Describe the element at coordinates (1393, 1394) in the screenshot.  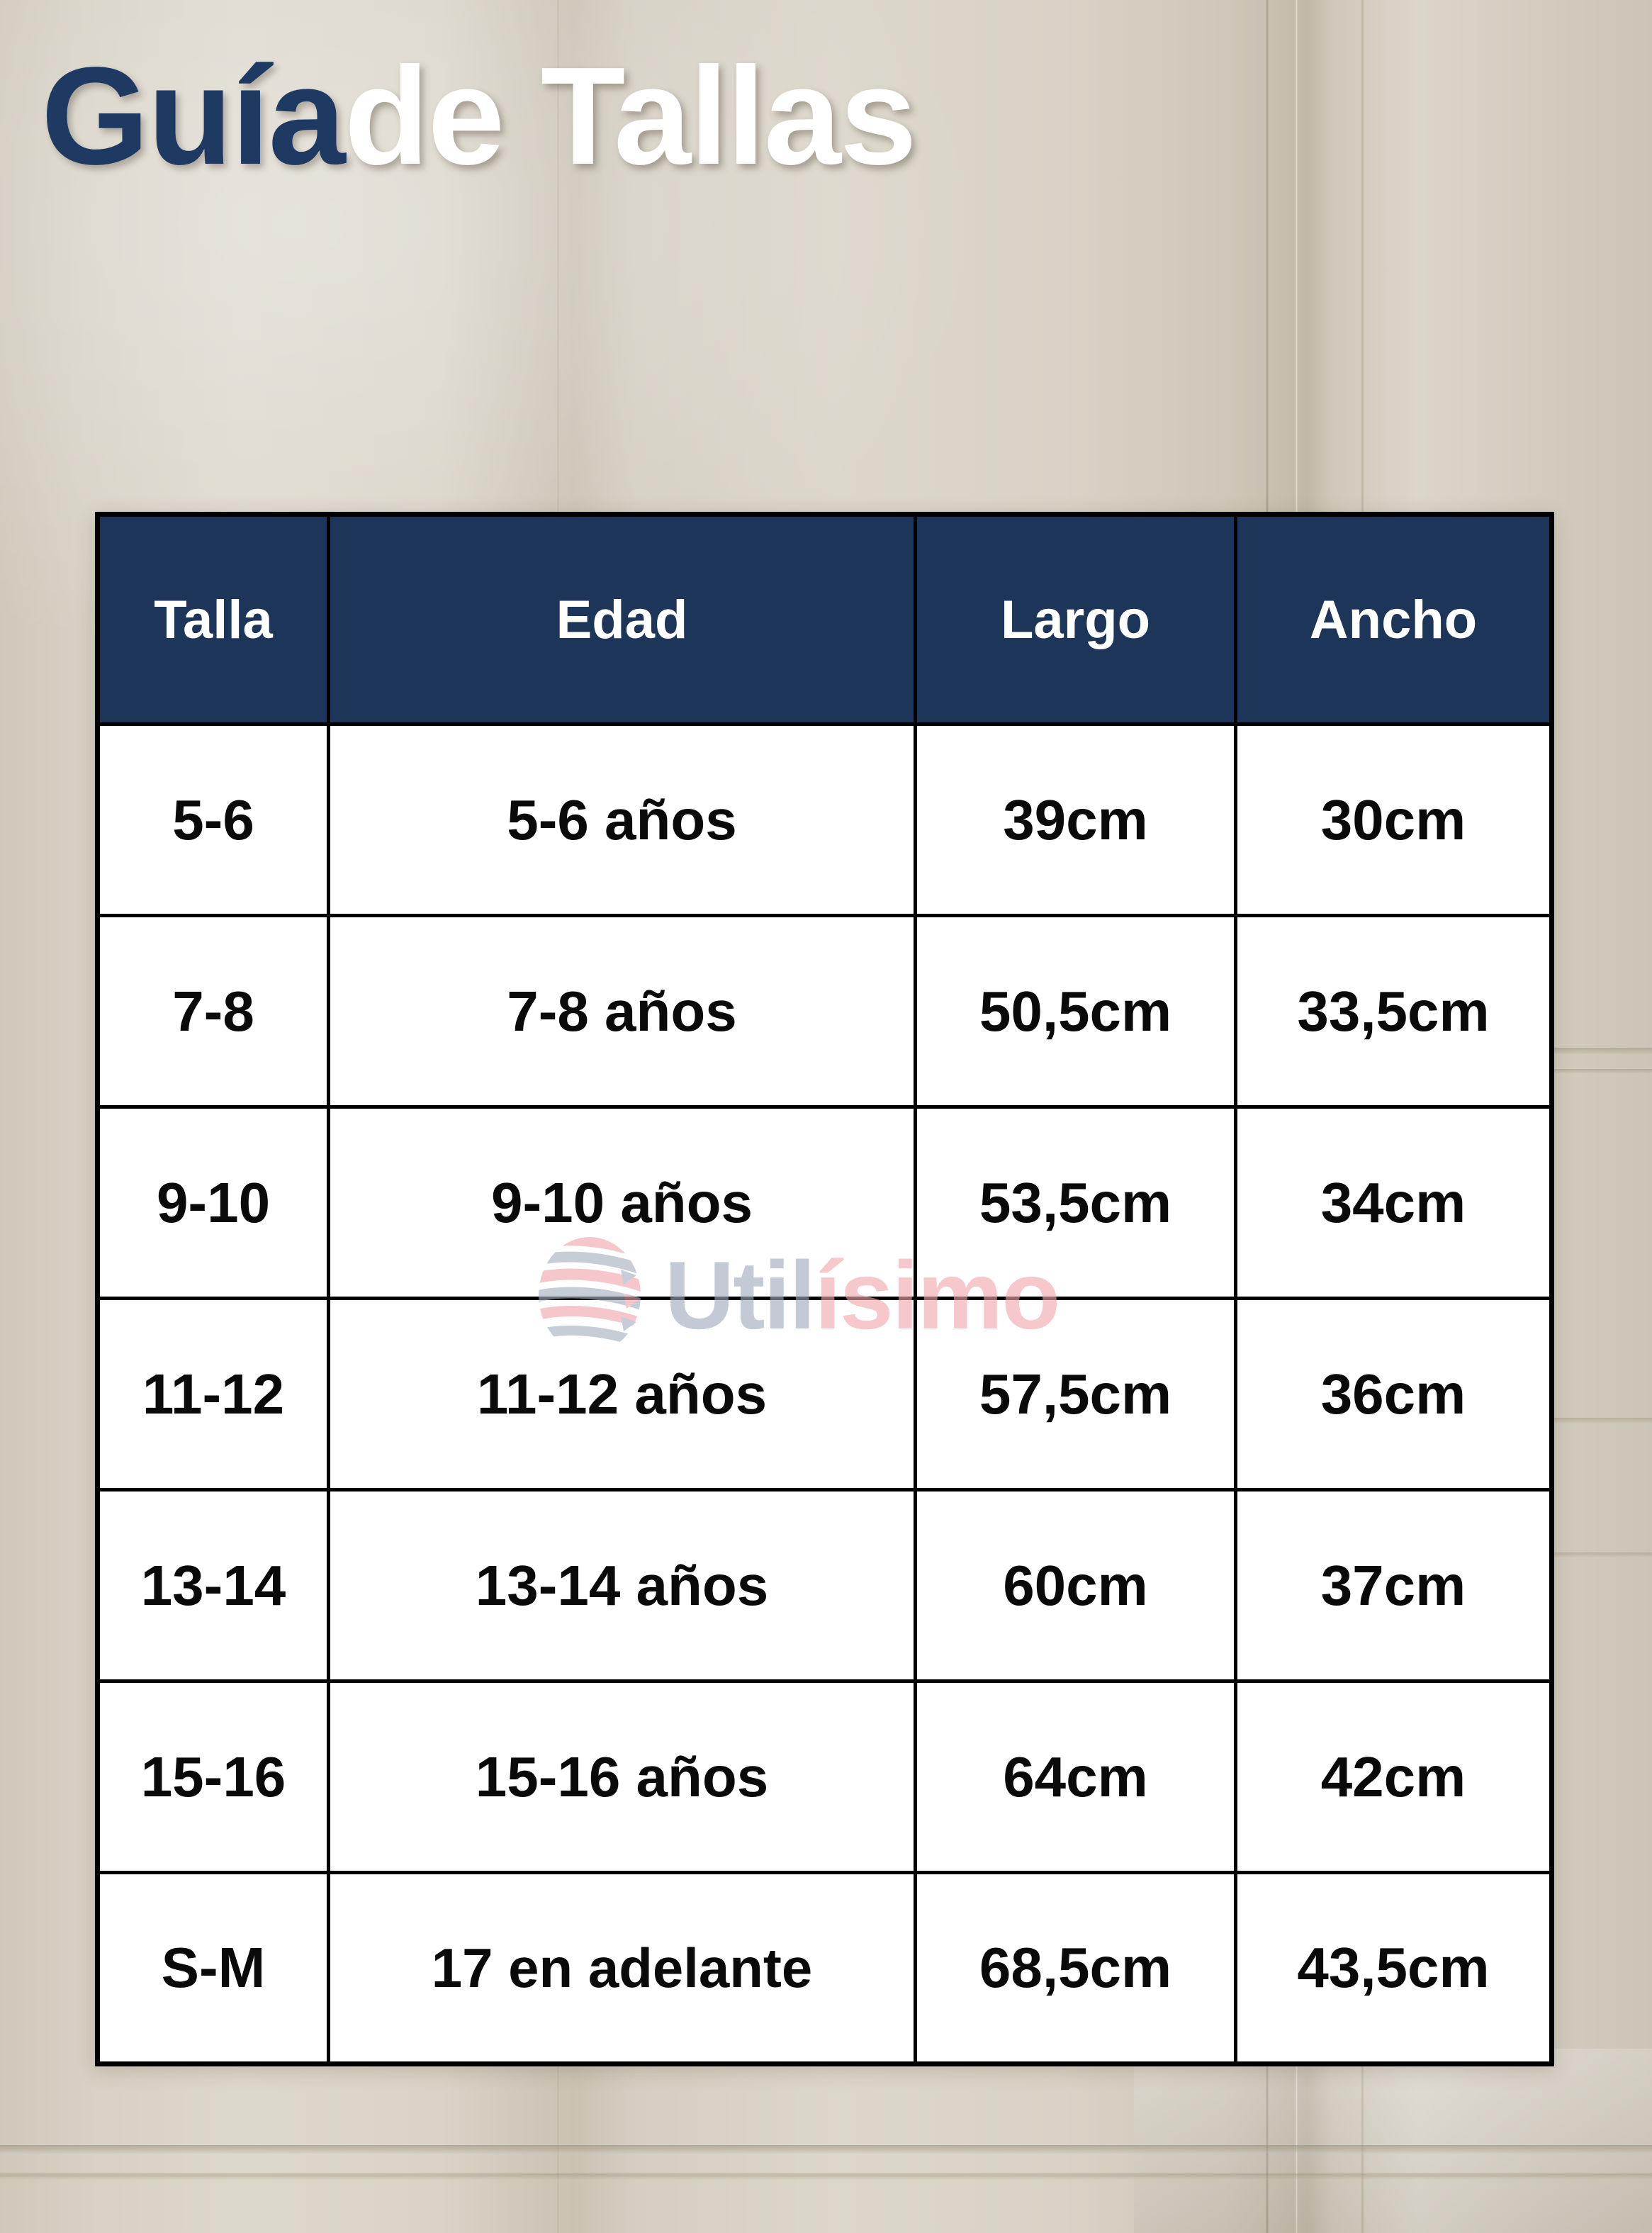
I see `table-cell-ancho: 36cm` at that location.